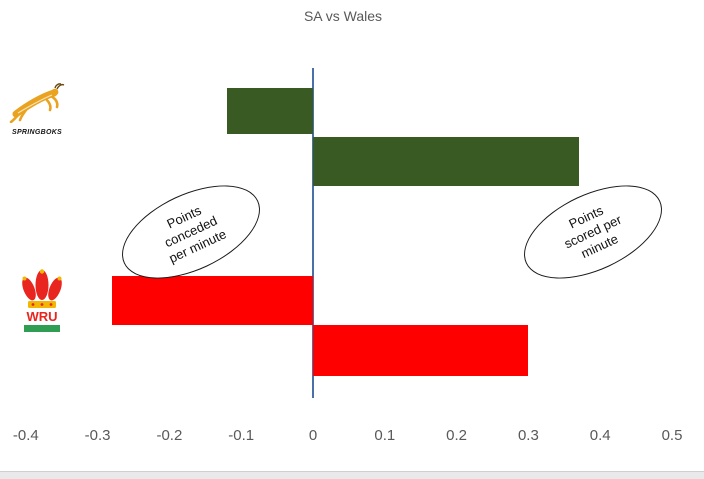 The height and width of the screenshot is (479, 704). Describe the element at coordinates (25, 435) in the screenshot. I see `x-tick-label: -0.4` at that location.